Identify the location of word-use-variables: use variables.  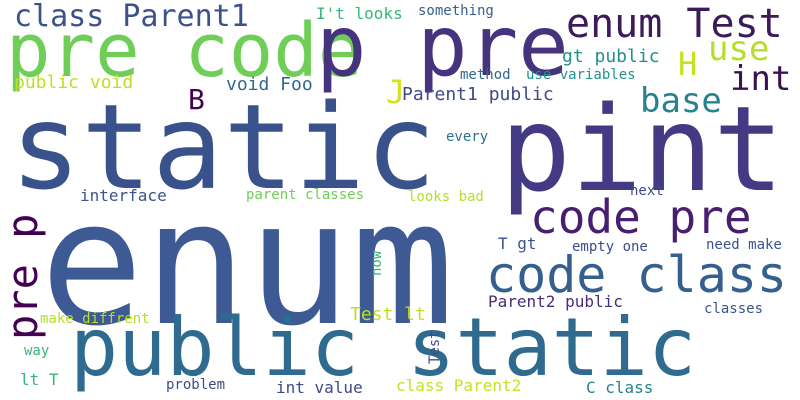
(581, 75).